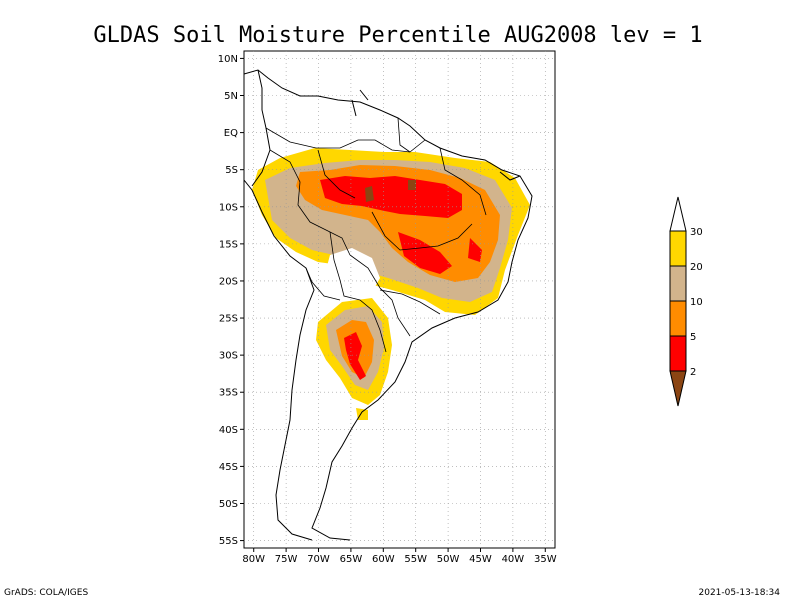 This screenshot has width=800, height=600. Describe the element at coordinates (696, 232) in the screenshot. I see `legend-label-30: 30` at that location.